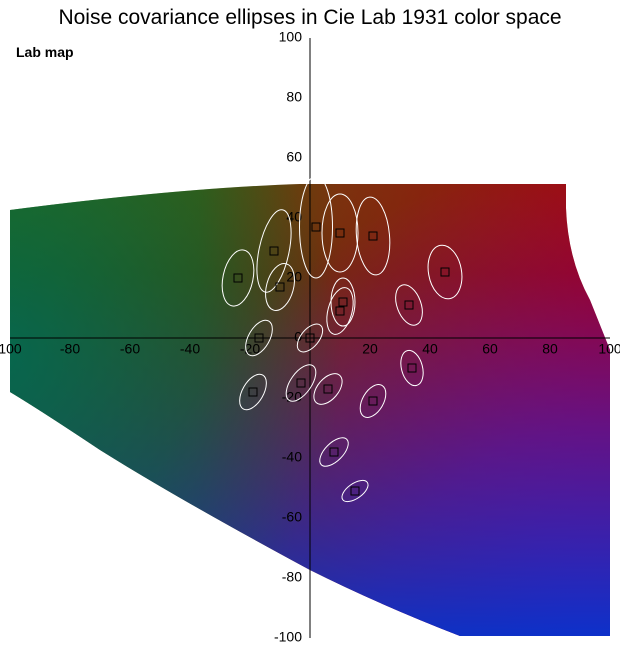  Describe the element at coordinates (291, 37) in the screenshot. I see `y-tick-label: 100` at that location.